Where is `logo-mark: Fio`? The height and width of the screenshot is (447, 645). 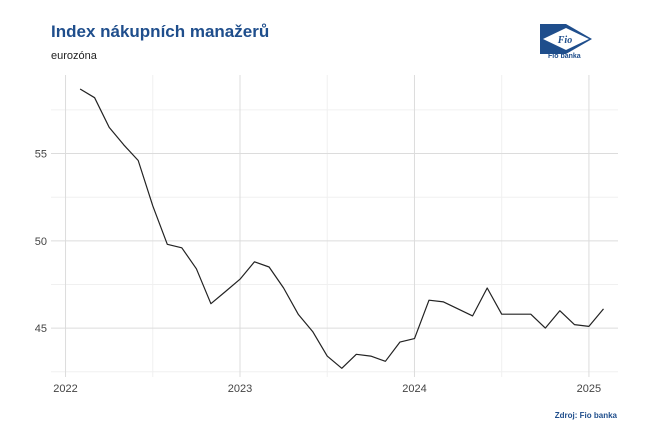 logo-mark: Fio is located at coordinates (564, 40).